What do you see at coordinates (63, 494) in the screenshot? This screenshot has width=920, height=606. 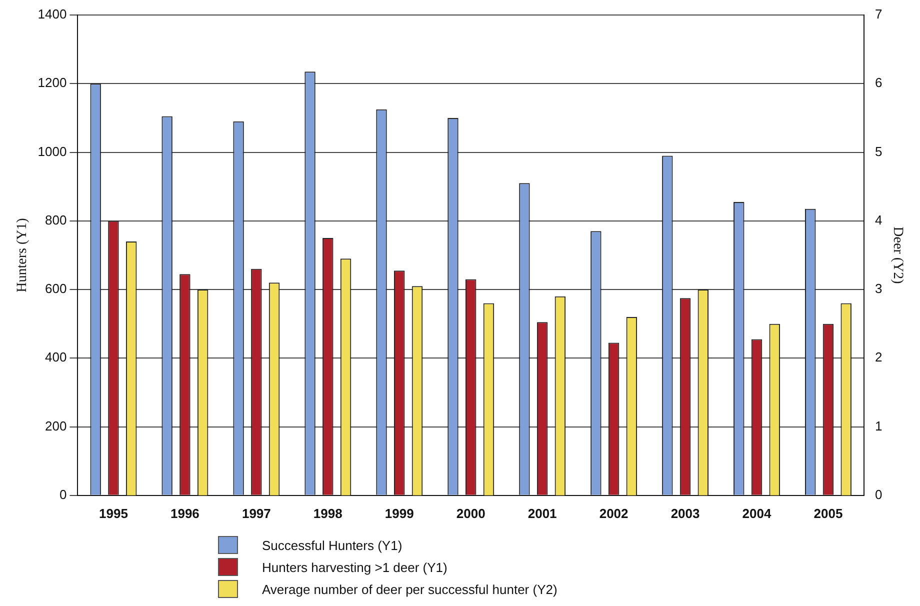 I see `y-tick-label: 0` at bounding box center [63, 494].